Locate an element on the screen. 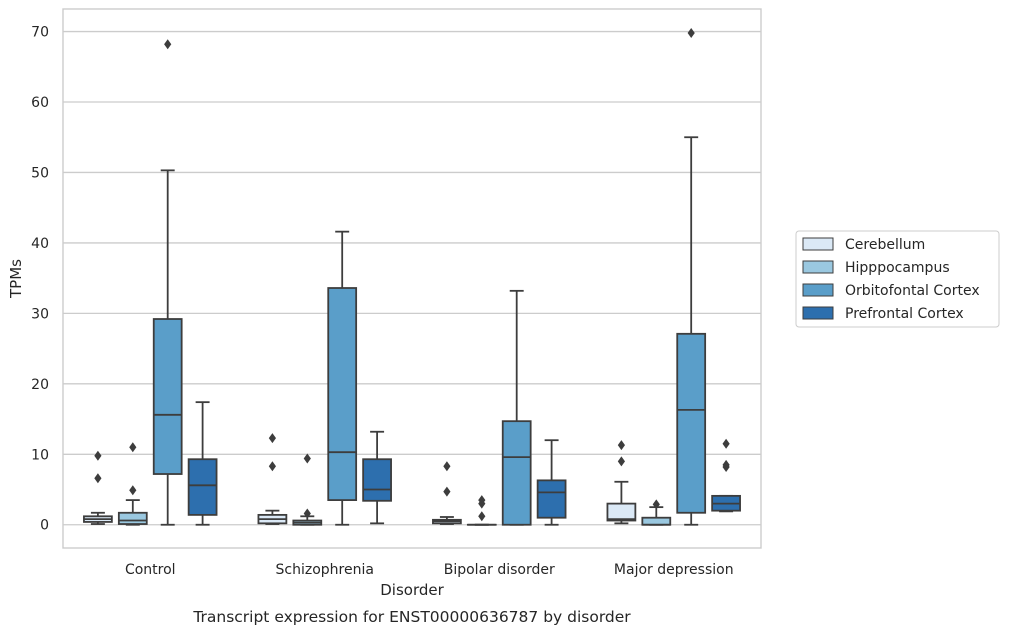  legend-frame is located at coordinates (897, 279).